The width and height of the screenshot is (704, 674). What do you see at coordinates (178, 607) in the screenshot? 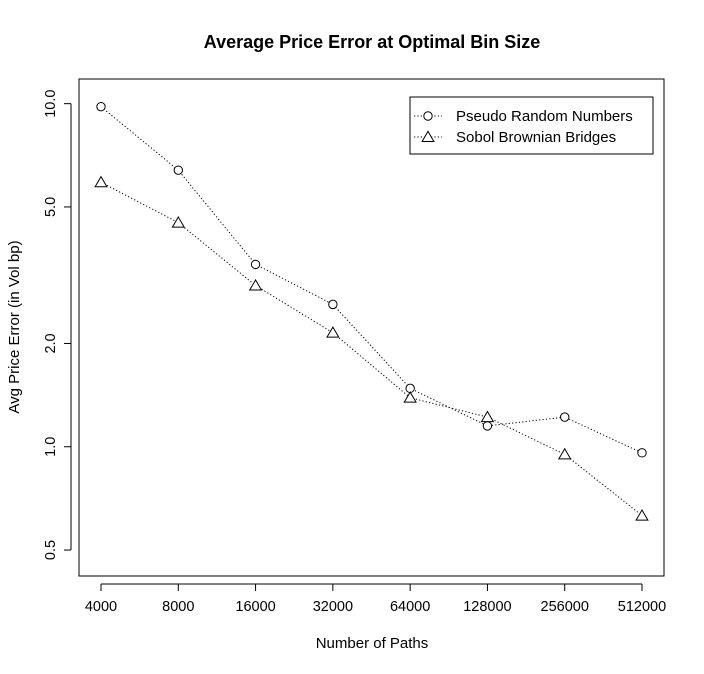
I see `x-tick-label: 8000` at bounding box center [178, 607].